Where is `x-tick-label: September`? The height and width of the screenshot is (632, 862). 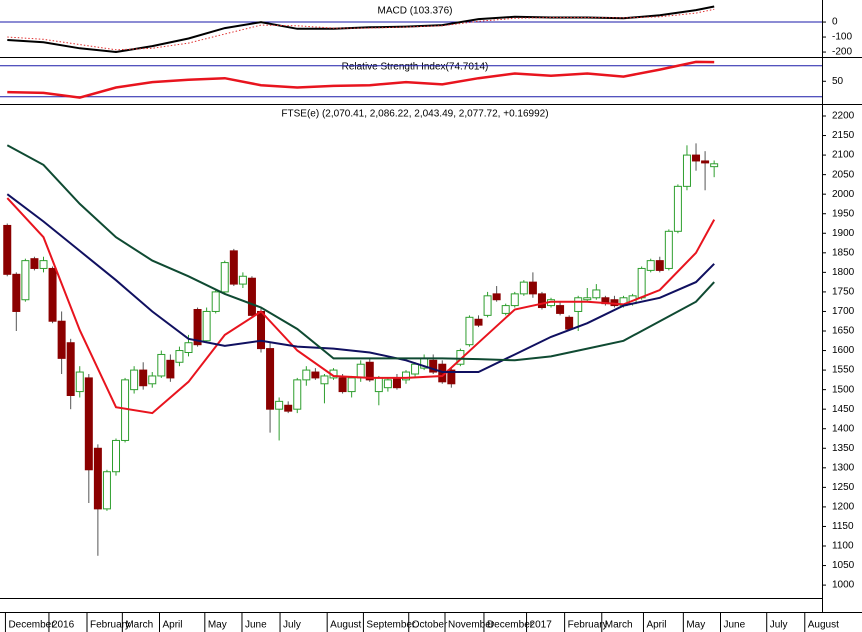 x-tick-label: September is located at coordinates (391, 625).